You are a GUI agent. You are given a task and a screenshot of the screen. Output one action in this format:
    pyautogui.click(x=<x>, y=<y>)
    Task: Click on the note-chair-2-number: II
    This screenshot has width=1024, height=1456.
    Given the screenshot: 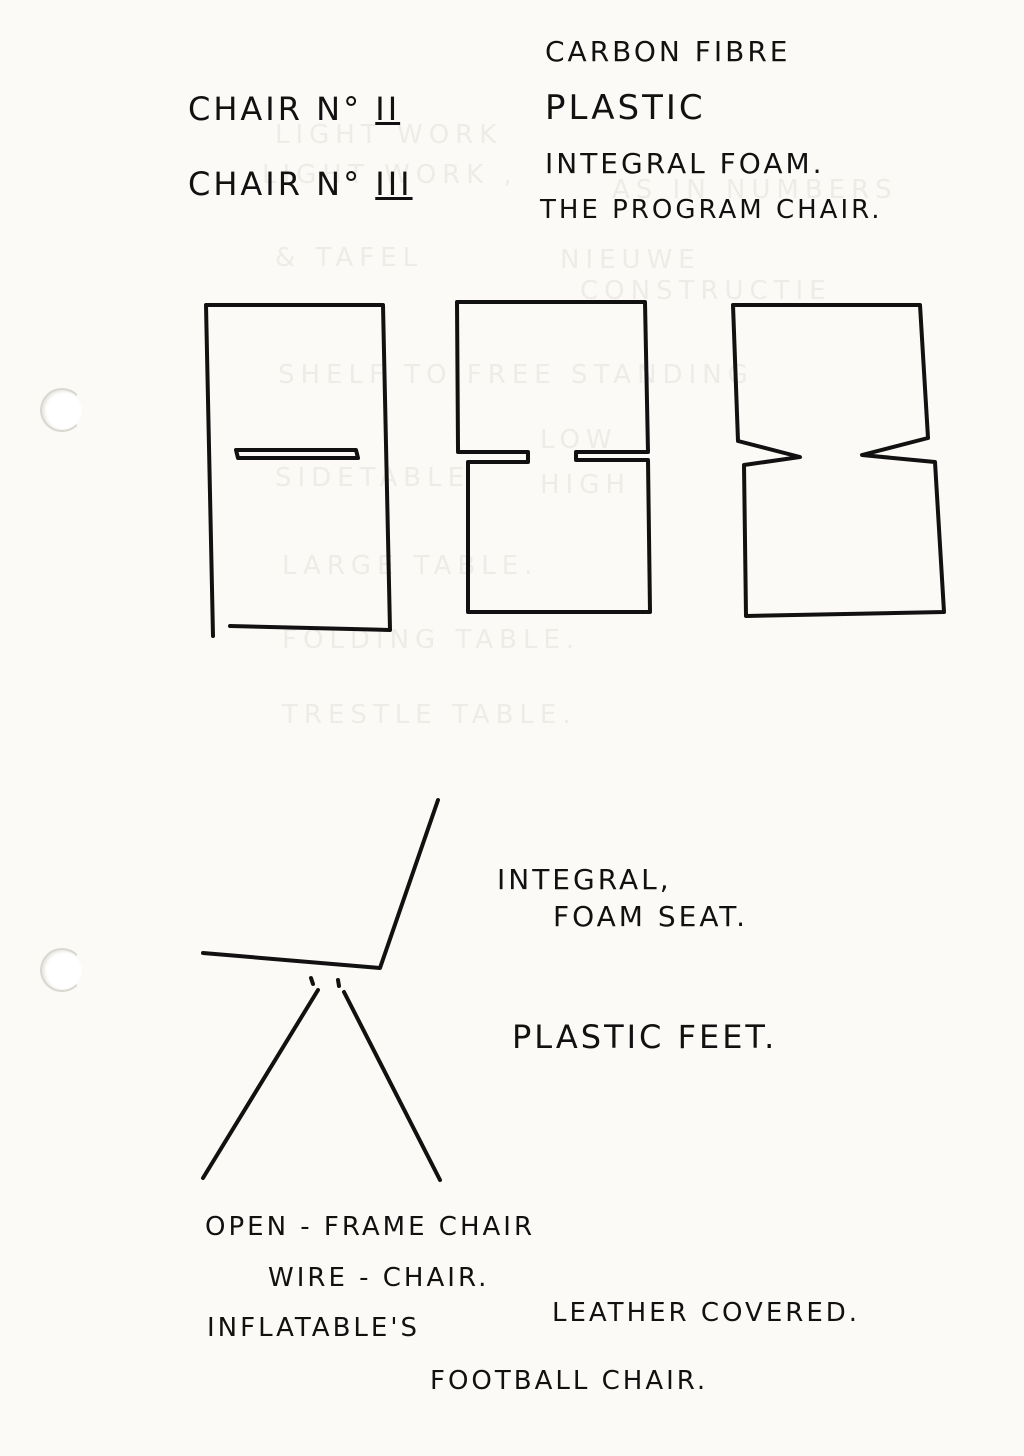 What is the action you would take?
    pyautogui.click(x=388, y=109)
    